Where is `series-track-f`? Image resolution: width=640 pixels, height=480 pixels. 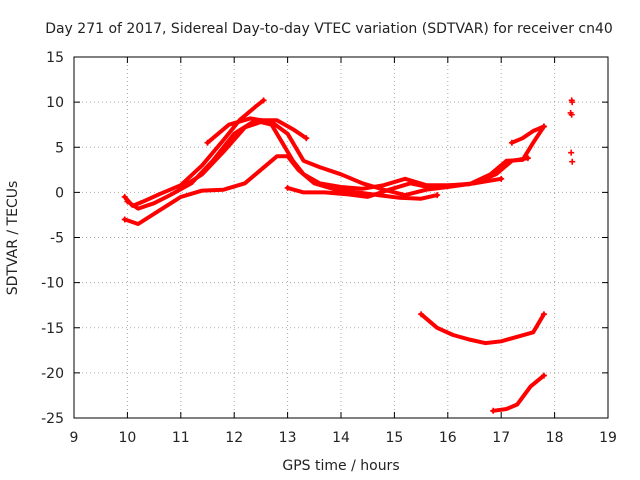
series-track-f is located at coordinates (407, 177).